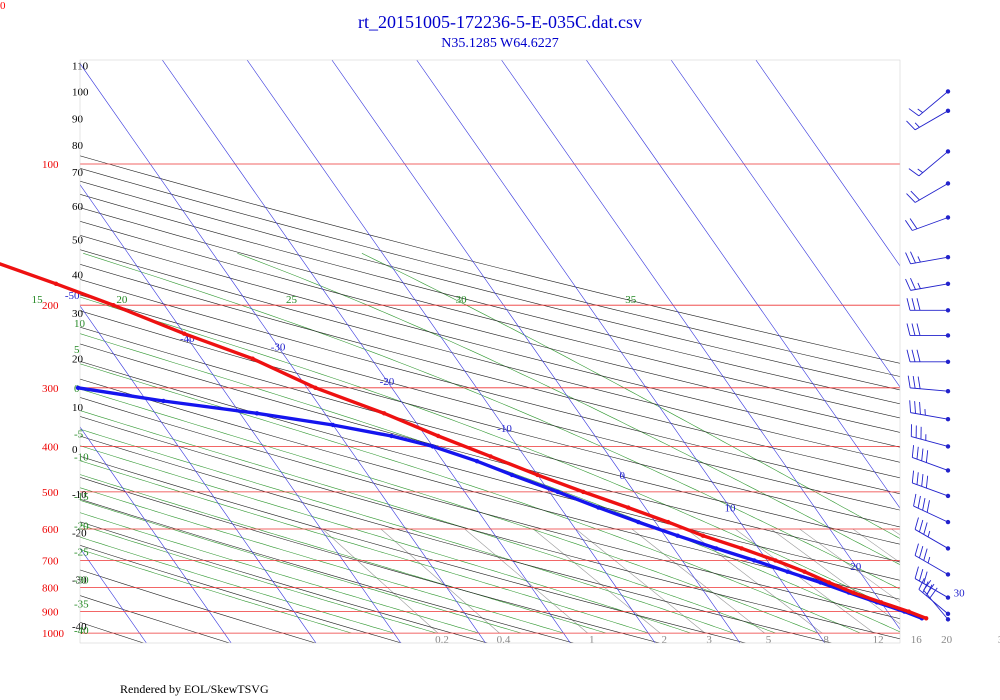 The height and width of the screenshot is (700, 1000). I want to click on left-thetae-label: -40, so click(81, 631).